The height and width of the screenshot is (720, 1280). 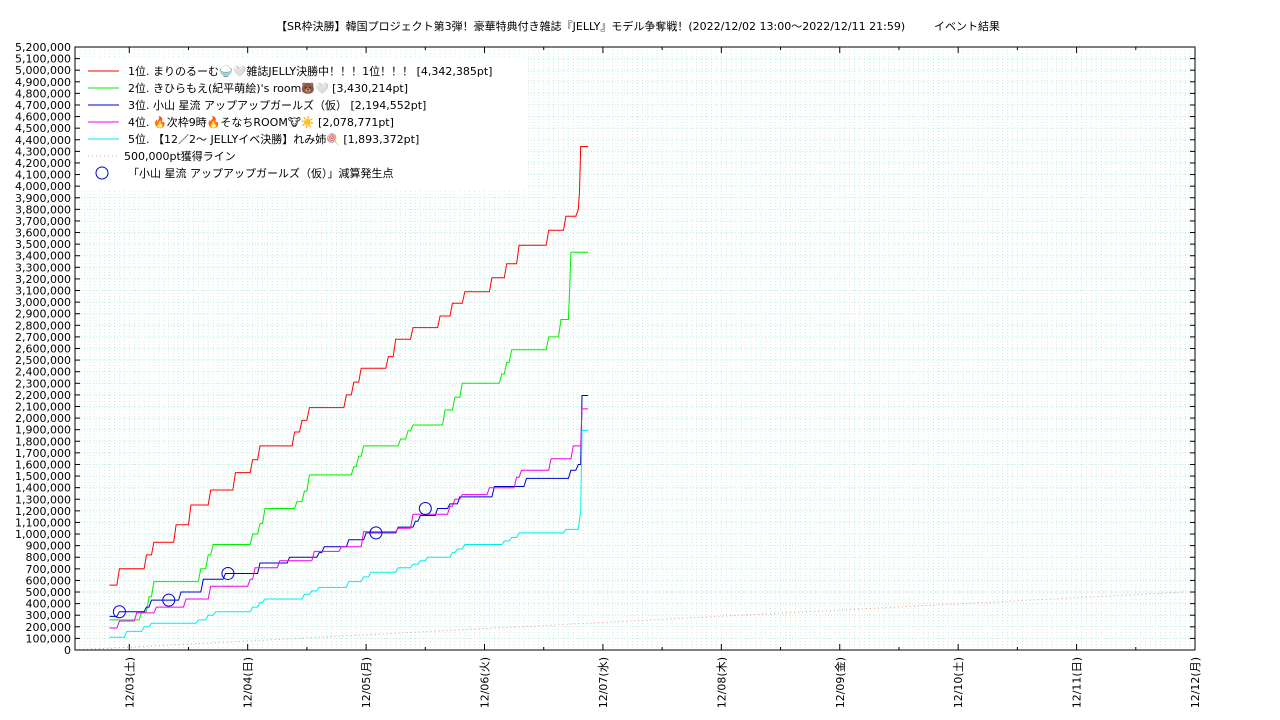 I want to click on x-tick-label: 12/04(日), so click(x=248, y=682).